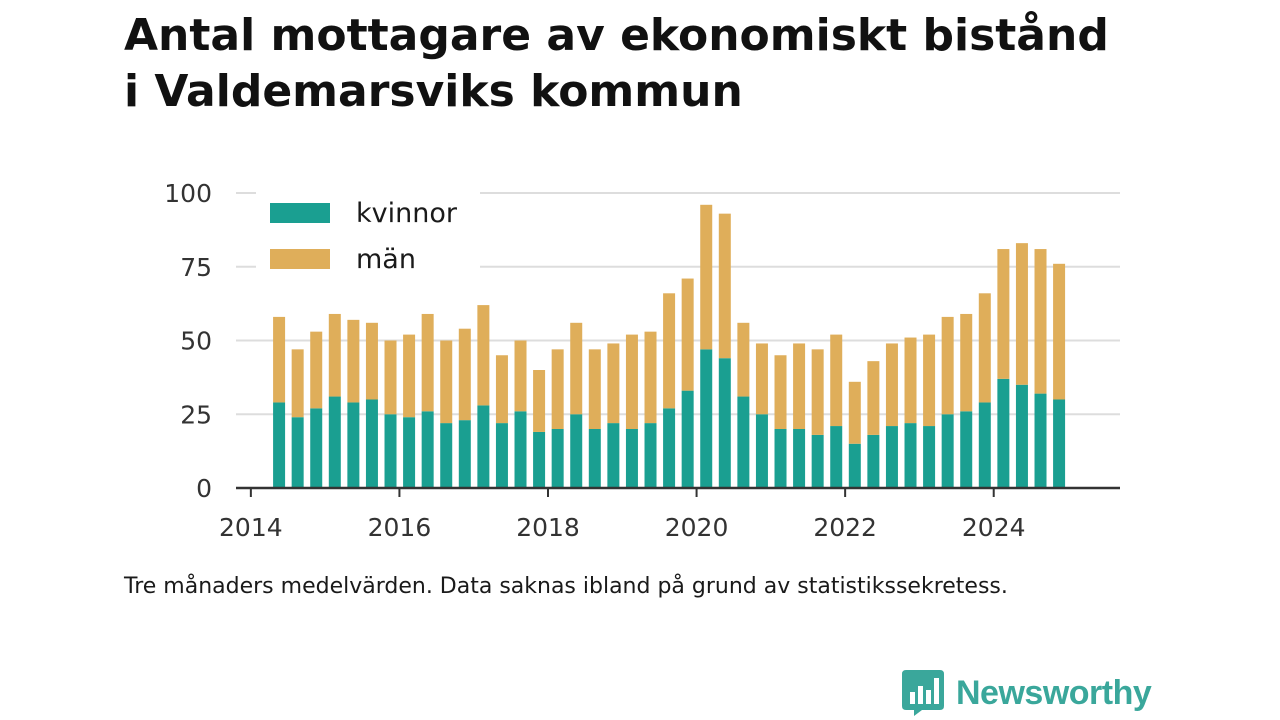  I want to click on newsworthy-bars-icon, so click(923, 693).